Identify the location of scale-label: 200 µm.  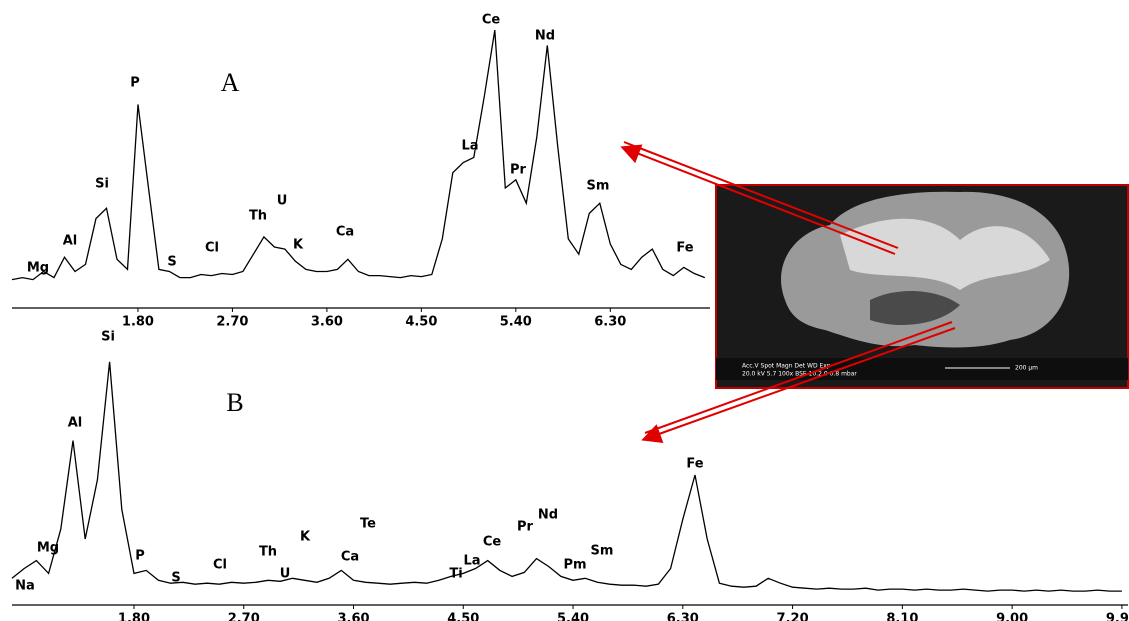
(1026, 368).